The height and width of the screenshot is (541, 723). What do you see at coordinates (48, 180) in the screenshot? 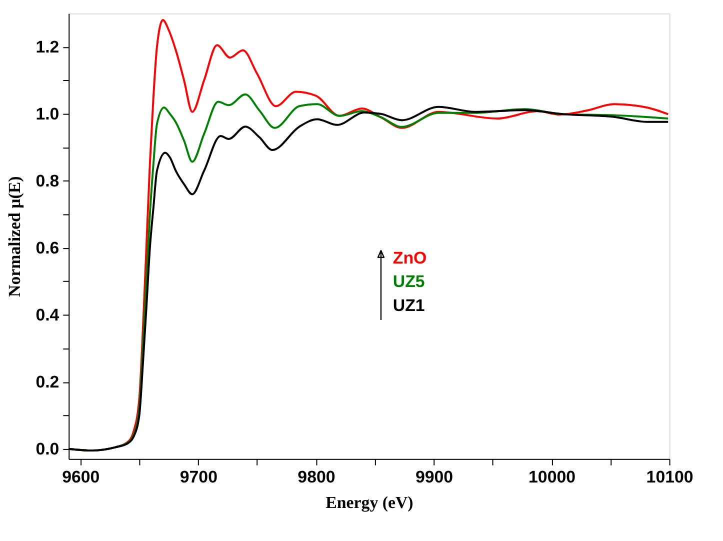
I see `y-tick-label: 0.8` at bounding box center [48, 180].